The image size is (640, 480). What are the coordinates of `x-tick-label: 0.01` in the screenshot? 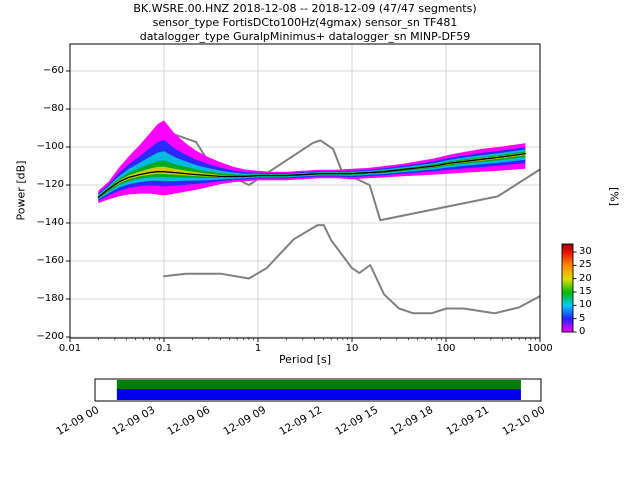 It's located at (70, 348).